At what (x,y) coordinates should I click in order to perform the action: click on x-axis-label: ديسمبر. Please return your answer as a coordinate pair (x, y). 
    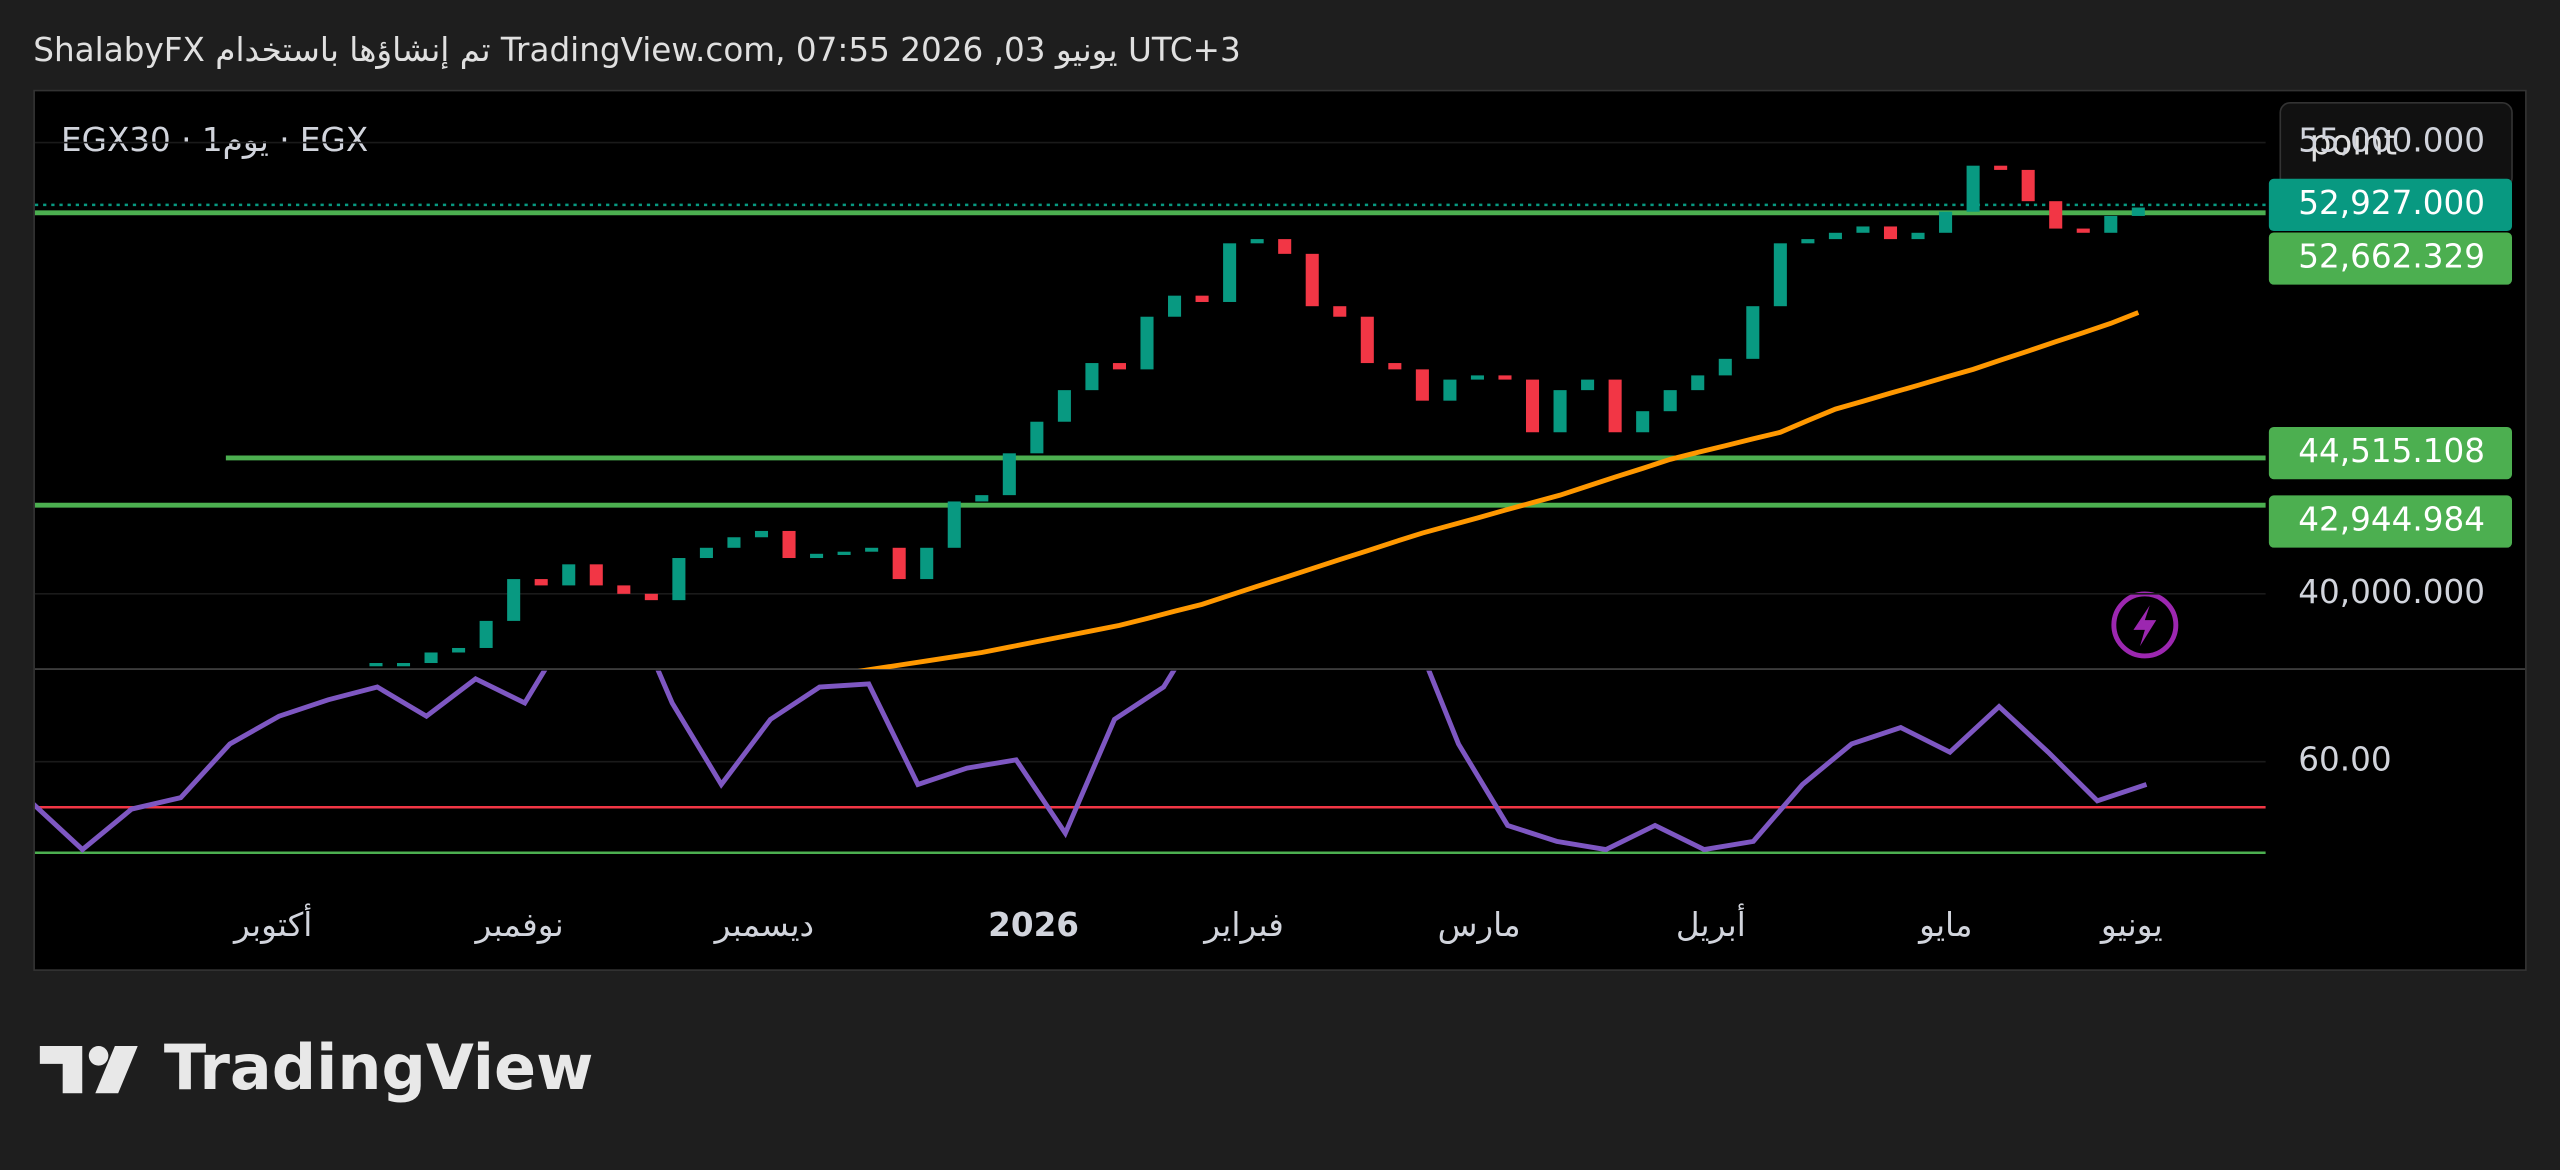
    Looking at the image, I should click on (763, 925).